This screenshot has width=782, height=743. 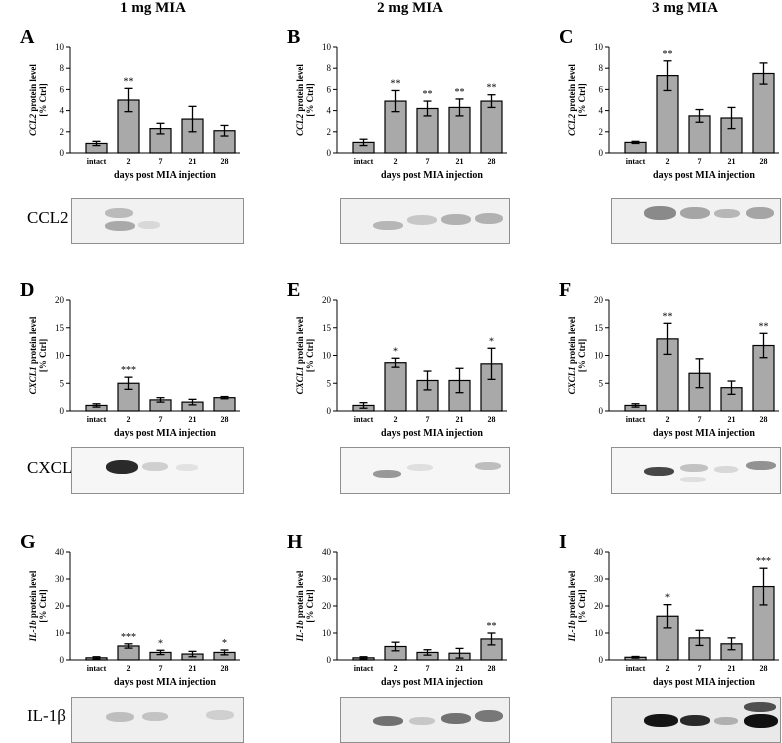 What do you see at coordinates (27, 290) in the screenshot?
I see `panel-letter-d: D` at bounding box center [27, 290].